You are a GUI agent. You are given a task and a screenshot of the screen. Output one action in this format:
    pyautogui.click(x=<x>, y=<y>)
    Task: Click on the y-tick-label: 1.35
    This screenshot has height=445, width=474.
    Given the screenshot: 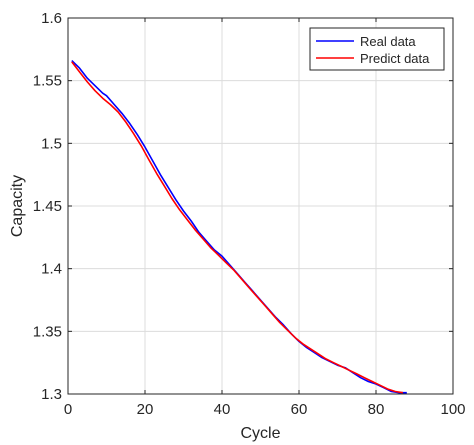 What is the action you would take?
    pyautogui.click(x=47, y=331)
    